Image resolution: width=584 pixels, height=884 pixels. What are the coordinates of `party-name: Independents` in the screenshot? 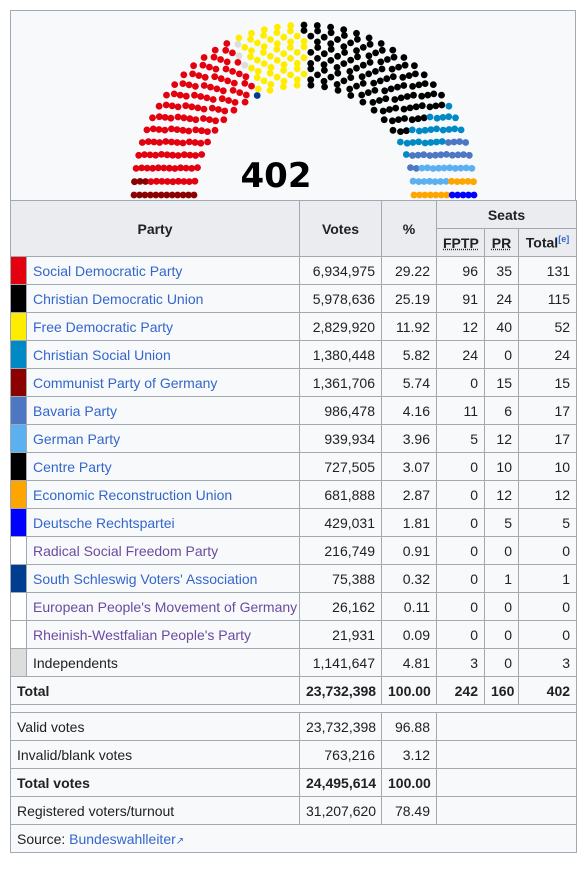 It's located at (163, 662).